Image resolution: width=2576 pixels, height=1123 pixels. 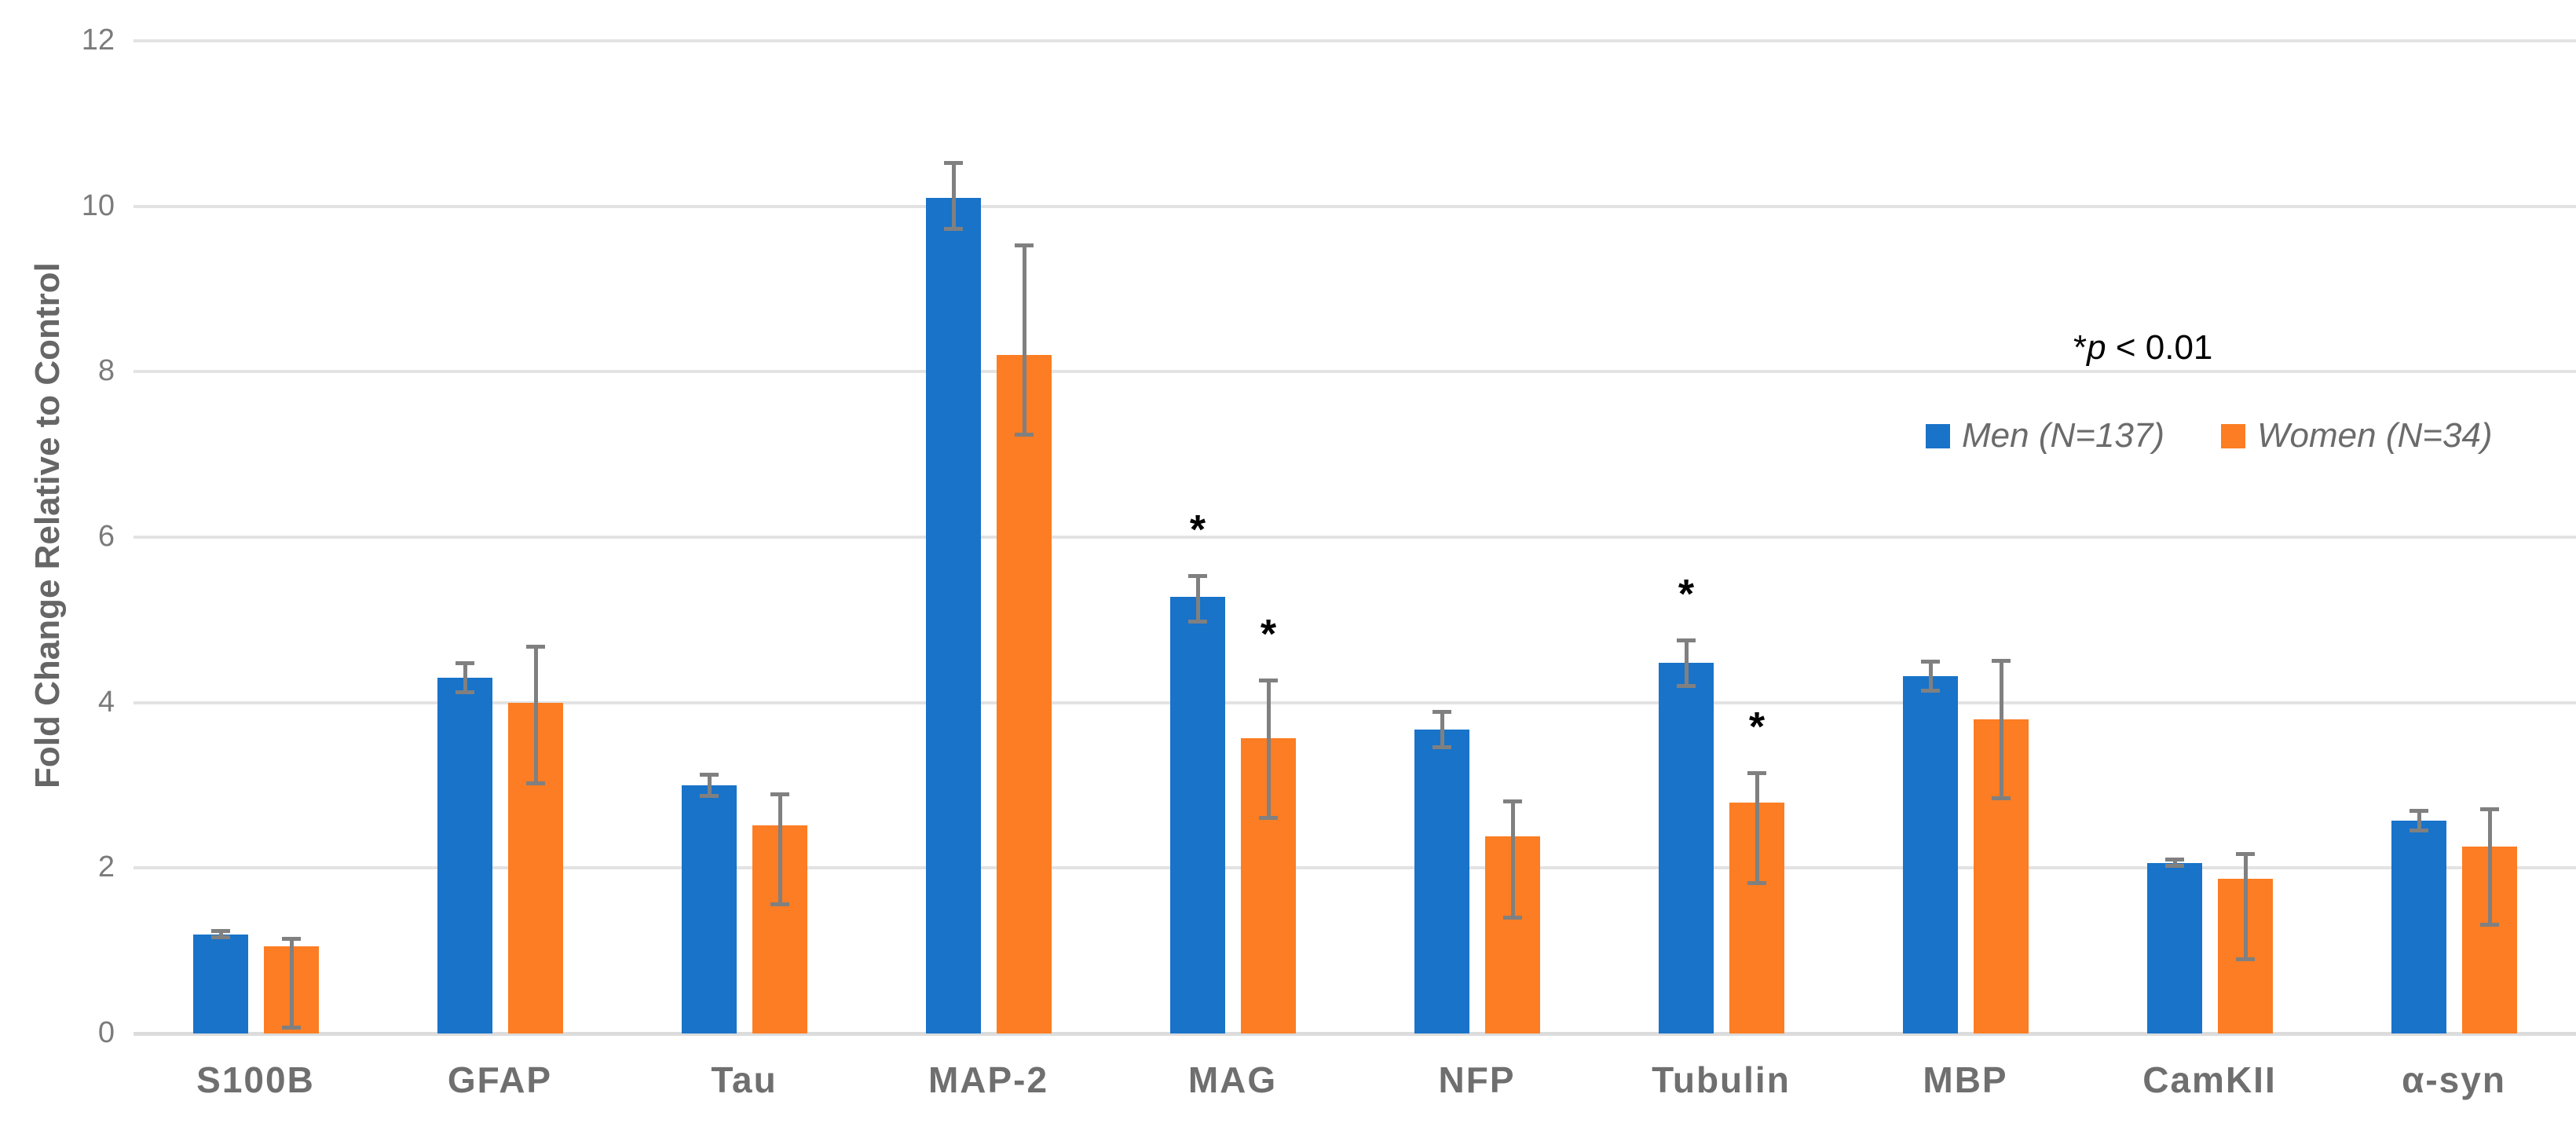 I want to click on error-bar-men-CamKII-cap-top, so click(x=2174, y=859).